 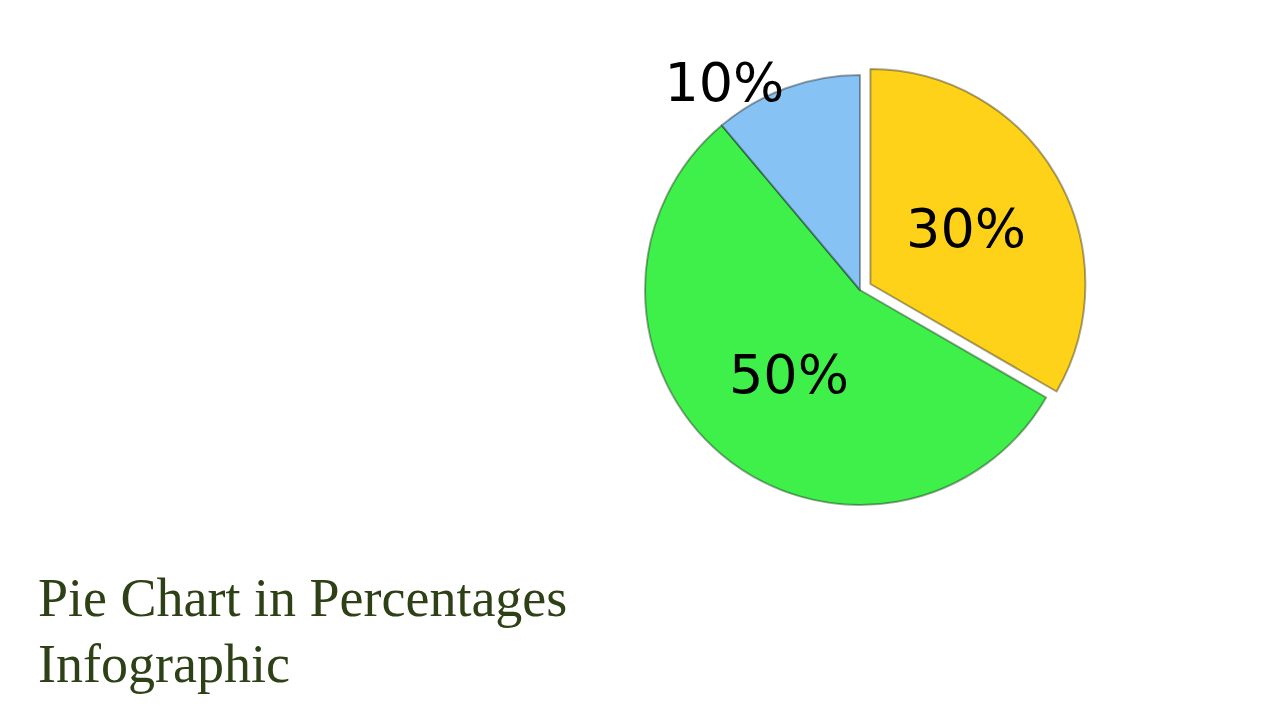 I want to click on data-label: 30%, so click(x=966, y=229).